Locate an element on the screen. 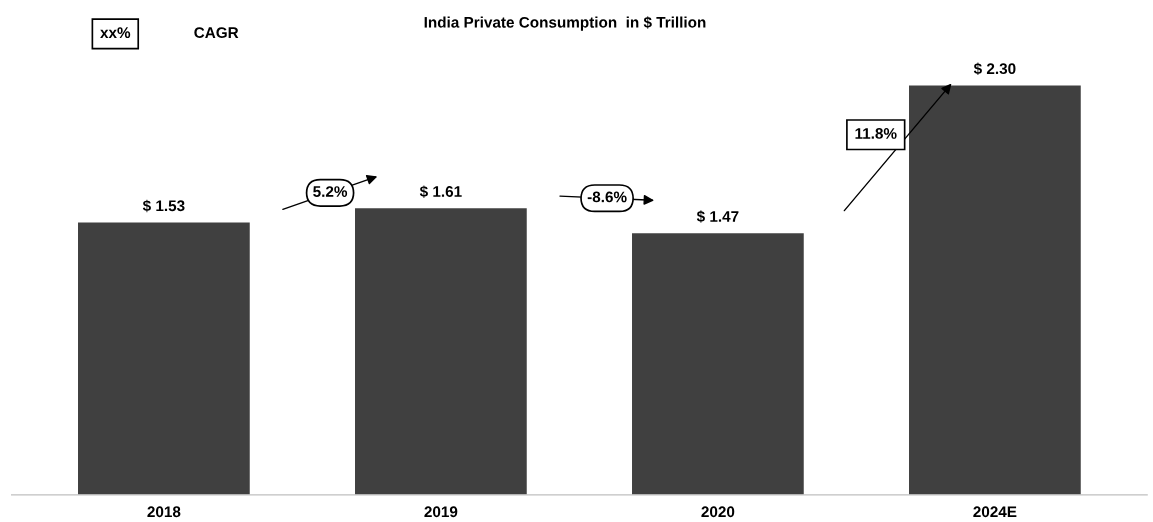 This screenshot has width=1153, height=522. annotation: -8.6% is located at coordinates (607, 197).